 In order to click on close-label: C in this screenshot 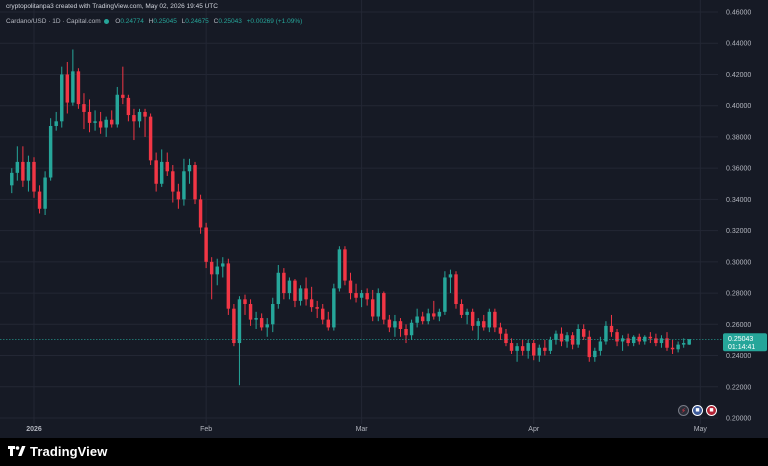, I will do `click(216, 21)`.